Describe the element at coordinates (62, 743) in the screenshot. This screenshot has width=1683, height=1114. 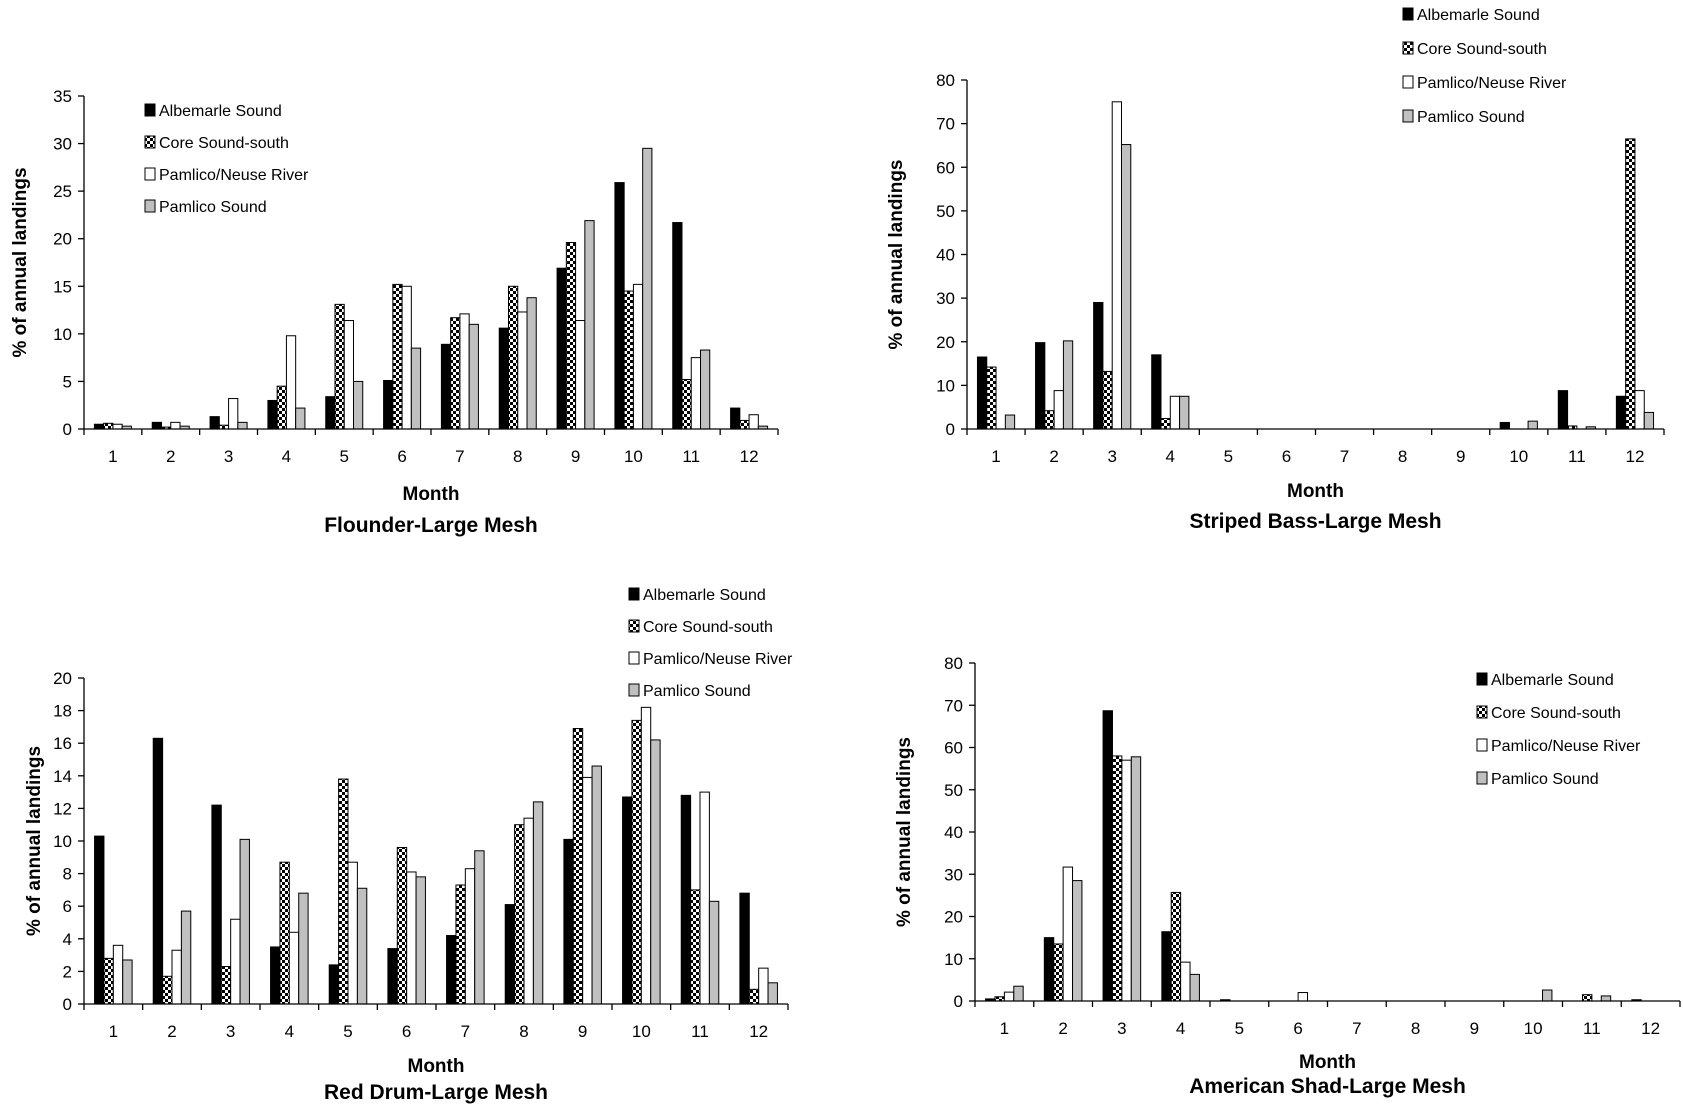
I see `y-tick-label: 16` at that location.